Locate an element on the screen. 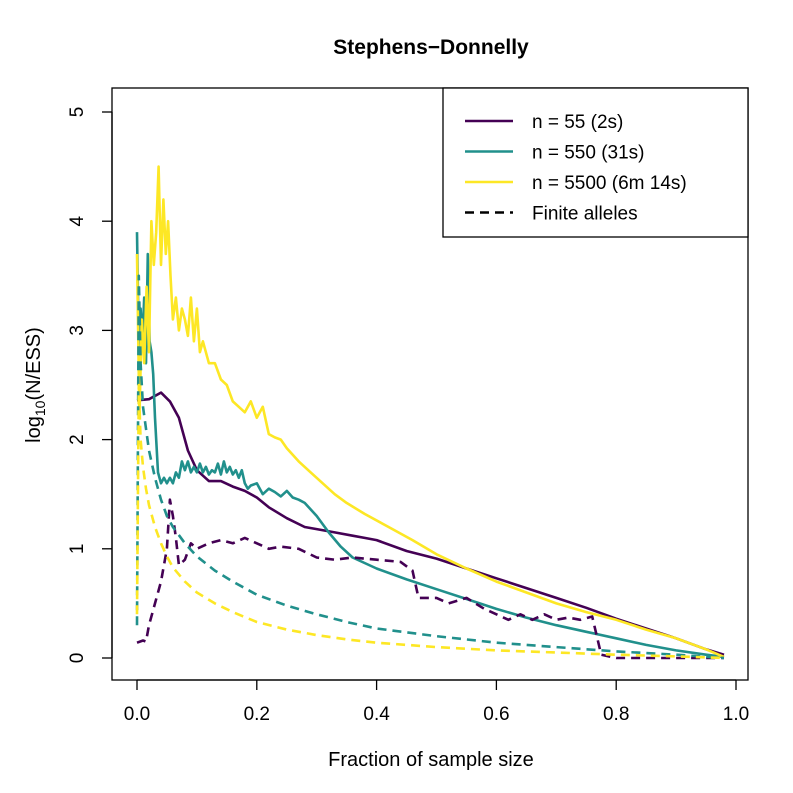  x-tick-label-2: 0.4 is located at coordinates (376, 714).